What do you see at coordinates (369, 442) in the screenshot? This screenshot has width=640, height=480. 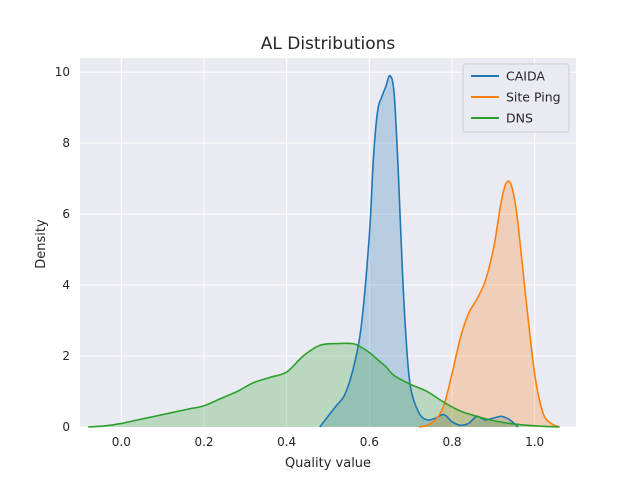 I see `x-tick-label: 0.6` at bounding box center [369, 442].